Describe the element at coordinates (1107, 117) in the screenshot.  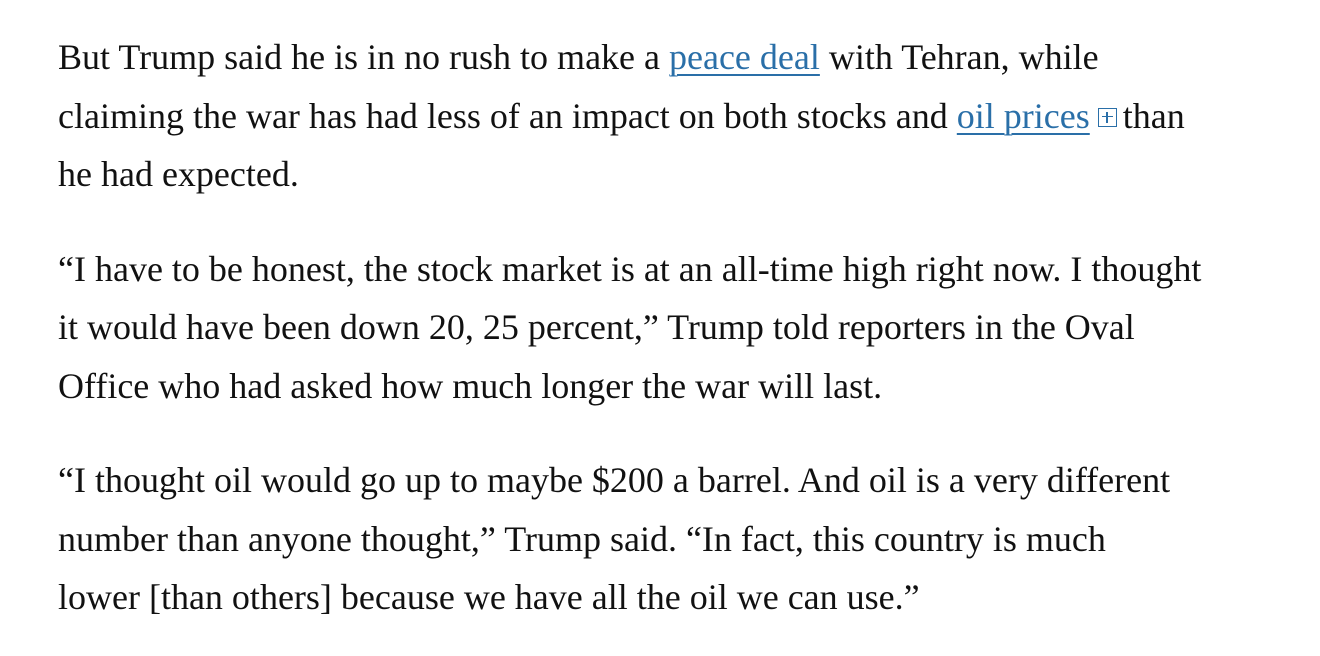
I see `plus-box-icon` at that location.